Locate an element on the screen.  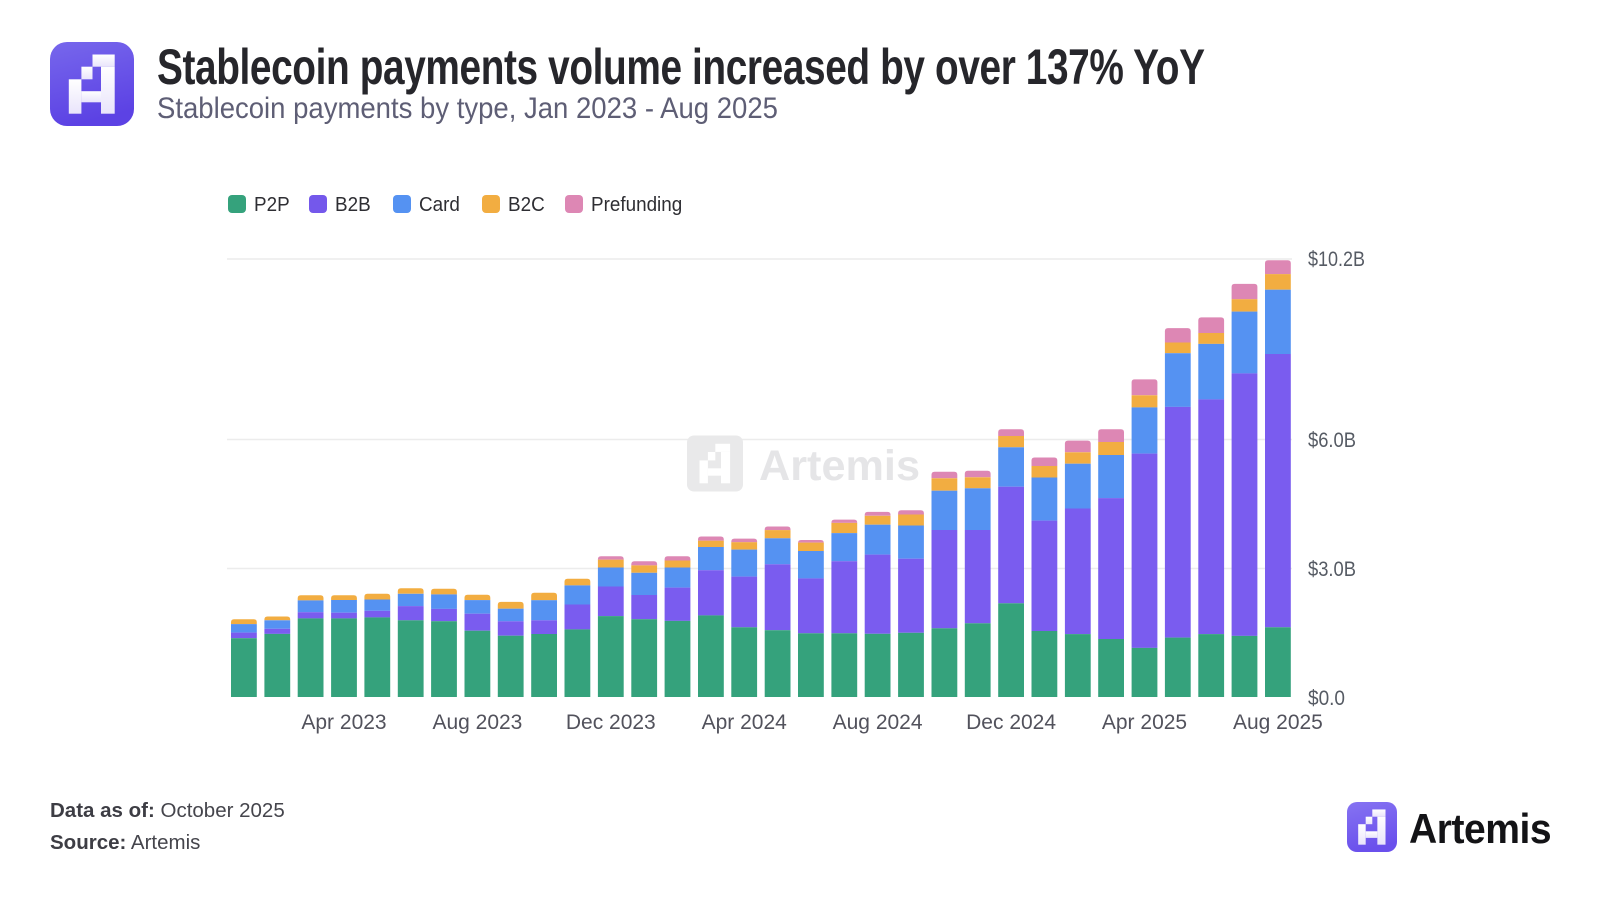
svg-text: Aug 2023 is located at coordinates (477, 722).